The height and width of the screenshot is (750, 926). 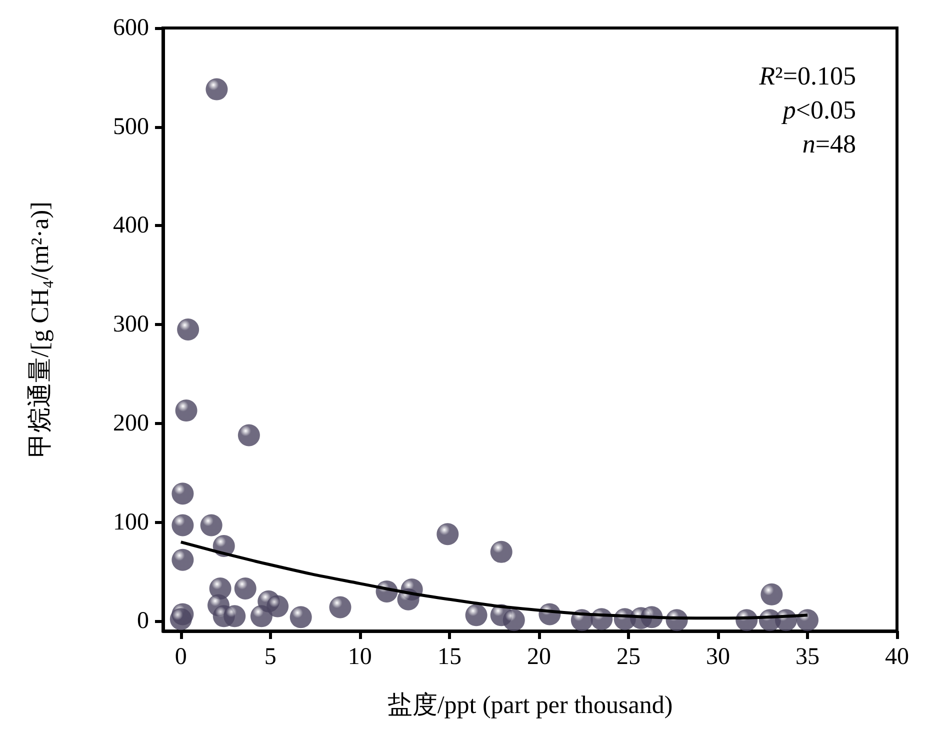 I want to click on y-tick-label: 600, so click(x=131, y=28).